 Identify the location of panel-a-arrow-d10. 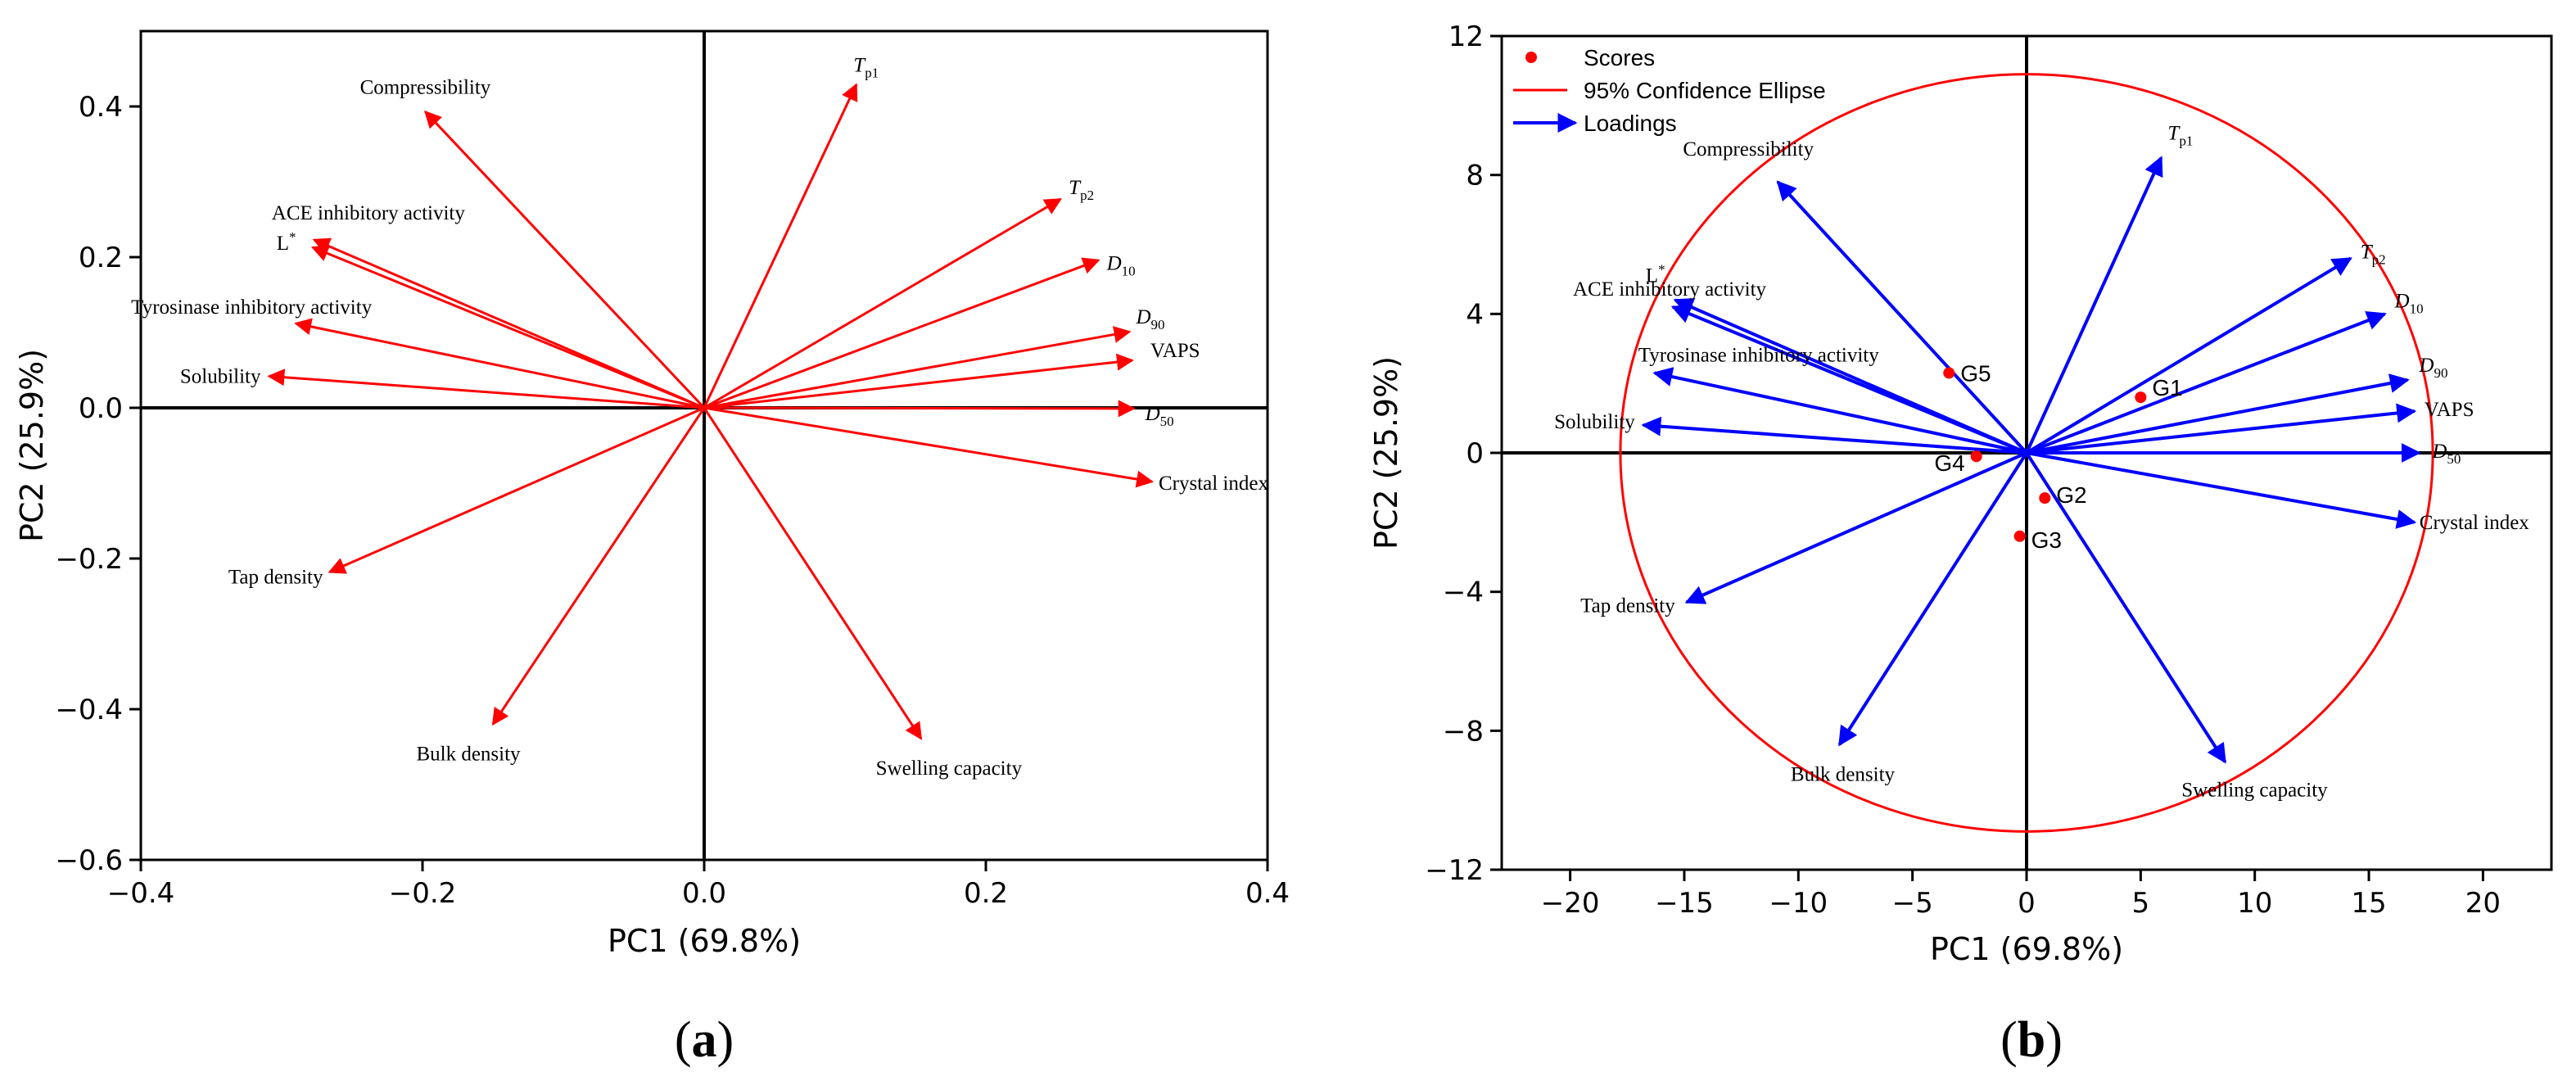
(901, 333).